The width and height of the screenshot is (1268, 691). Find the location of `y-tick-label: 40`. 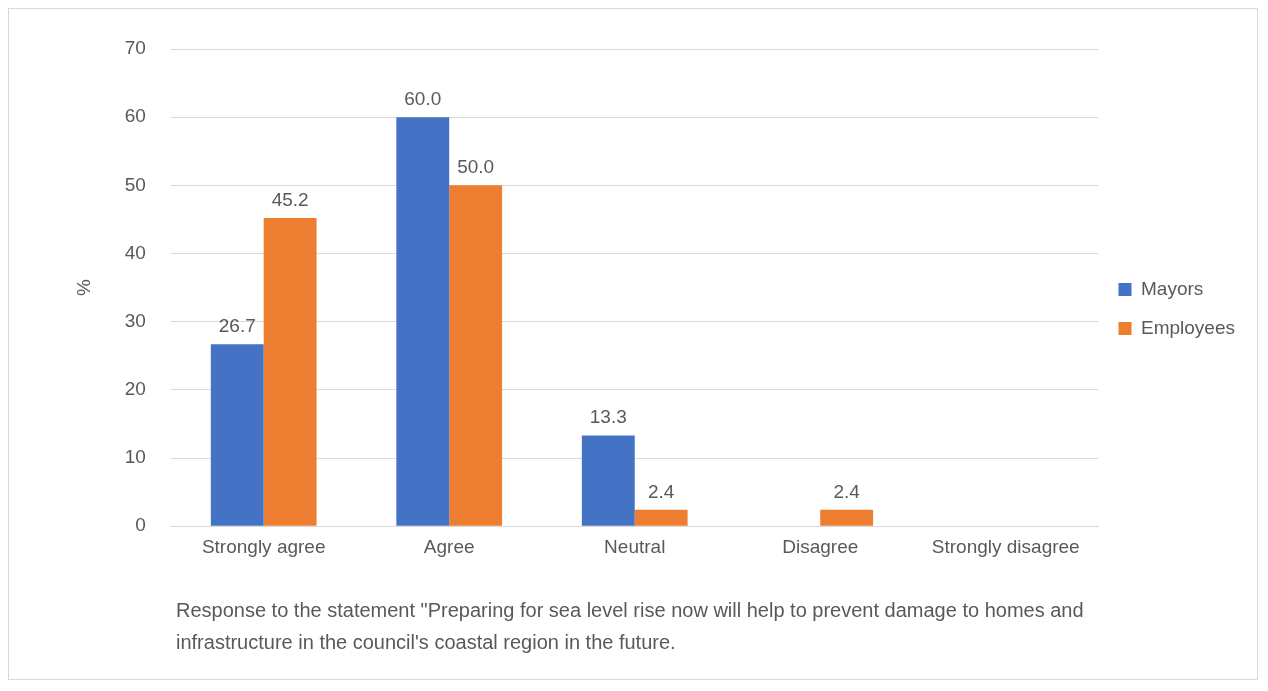

y-tick-label: 40 is located at coordinates (135, 252).